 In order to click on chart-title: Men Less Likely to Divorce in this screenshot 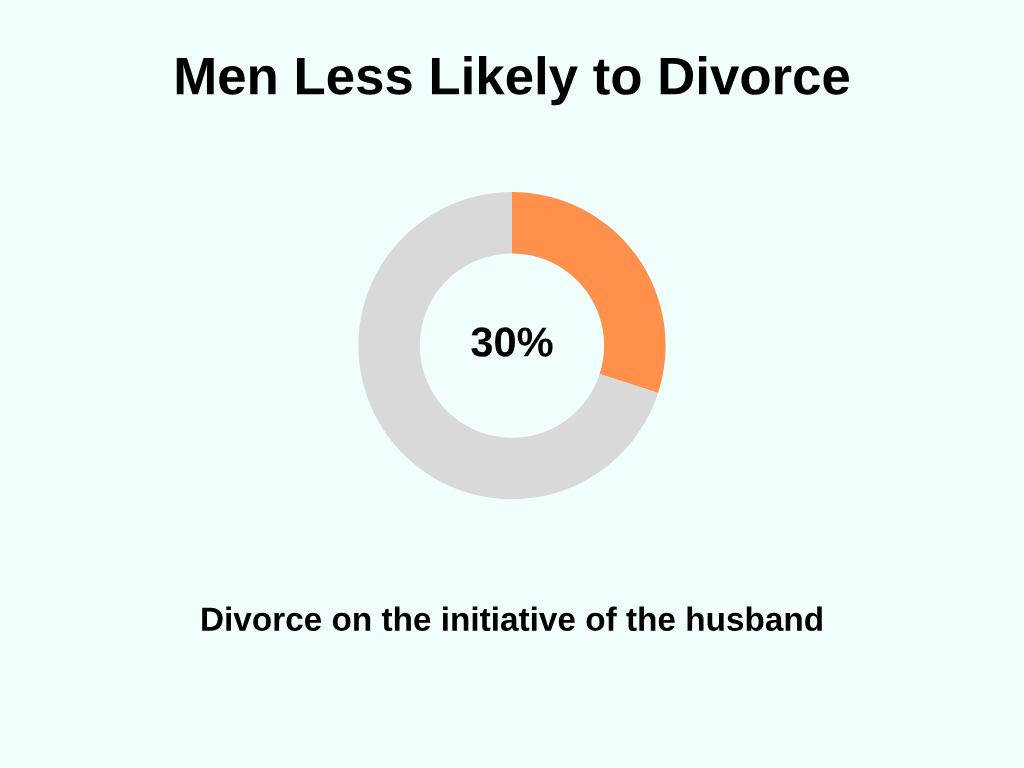, I will do `click(512, 81)`.